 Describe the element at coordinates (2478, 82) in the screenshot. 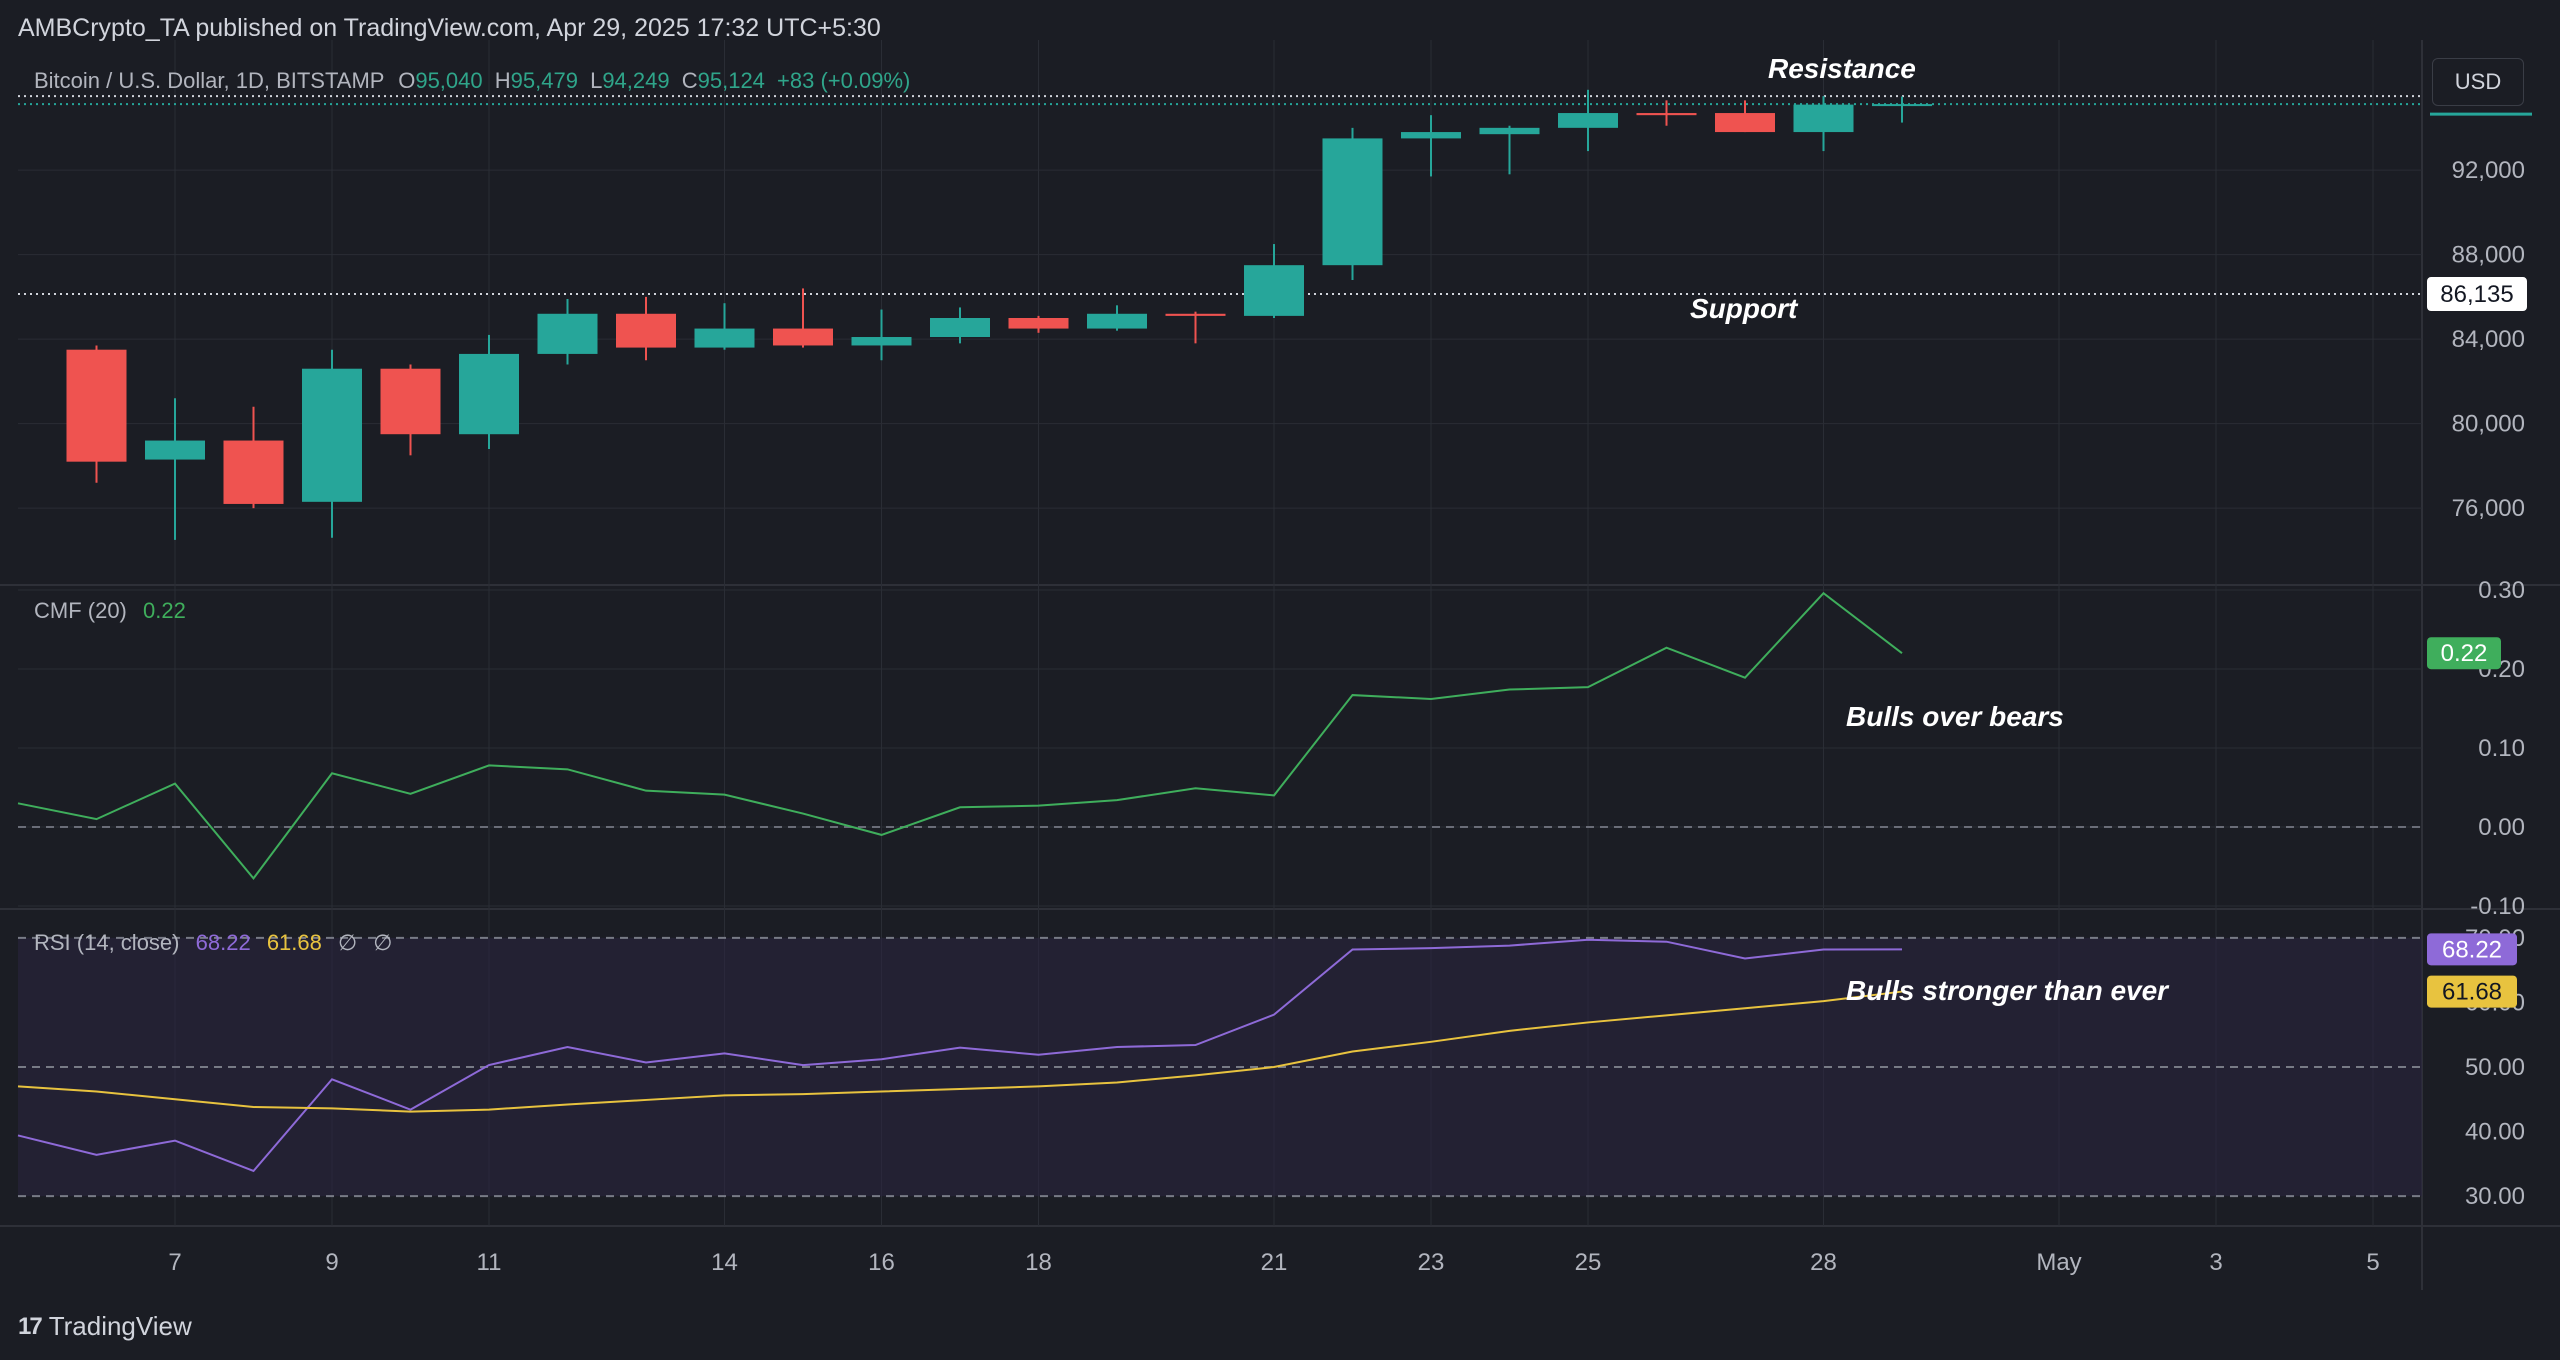

I see `currency-button: USD` at that location.